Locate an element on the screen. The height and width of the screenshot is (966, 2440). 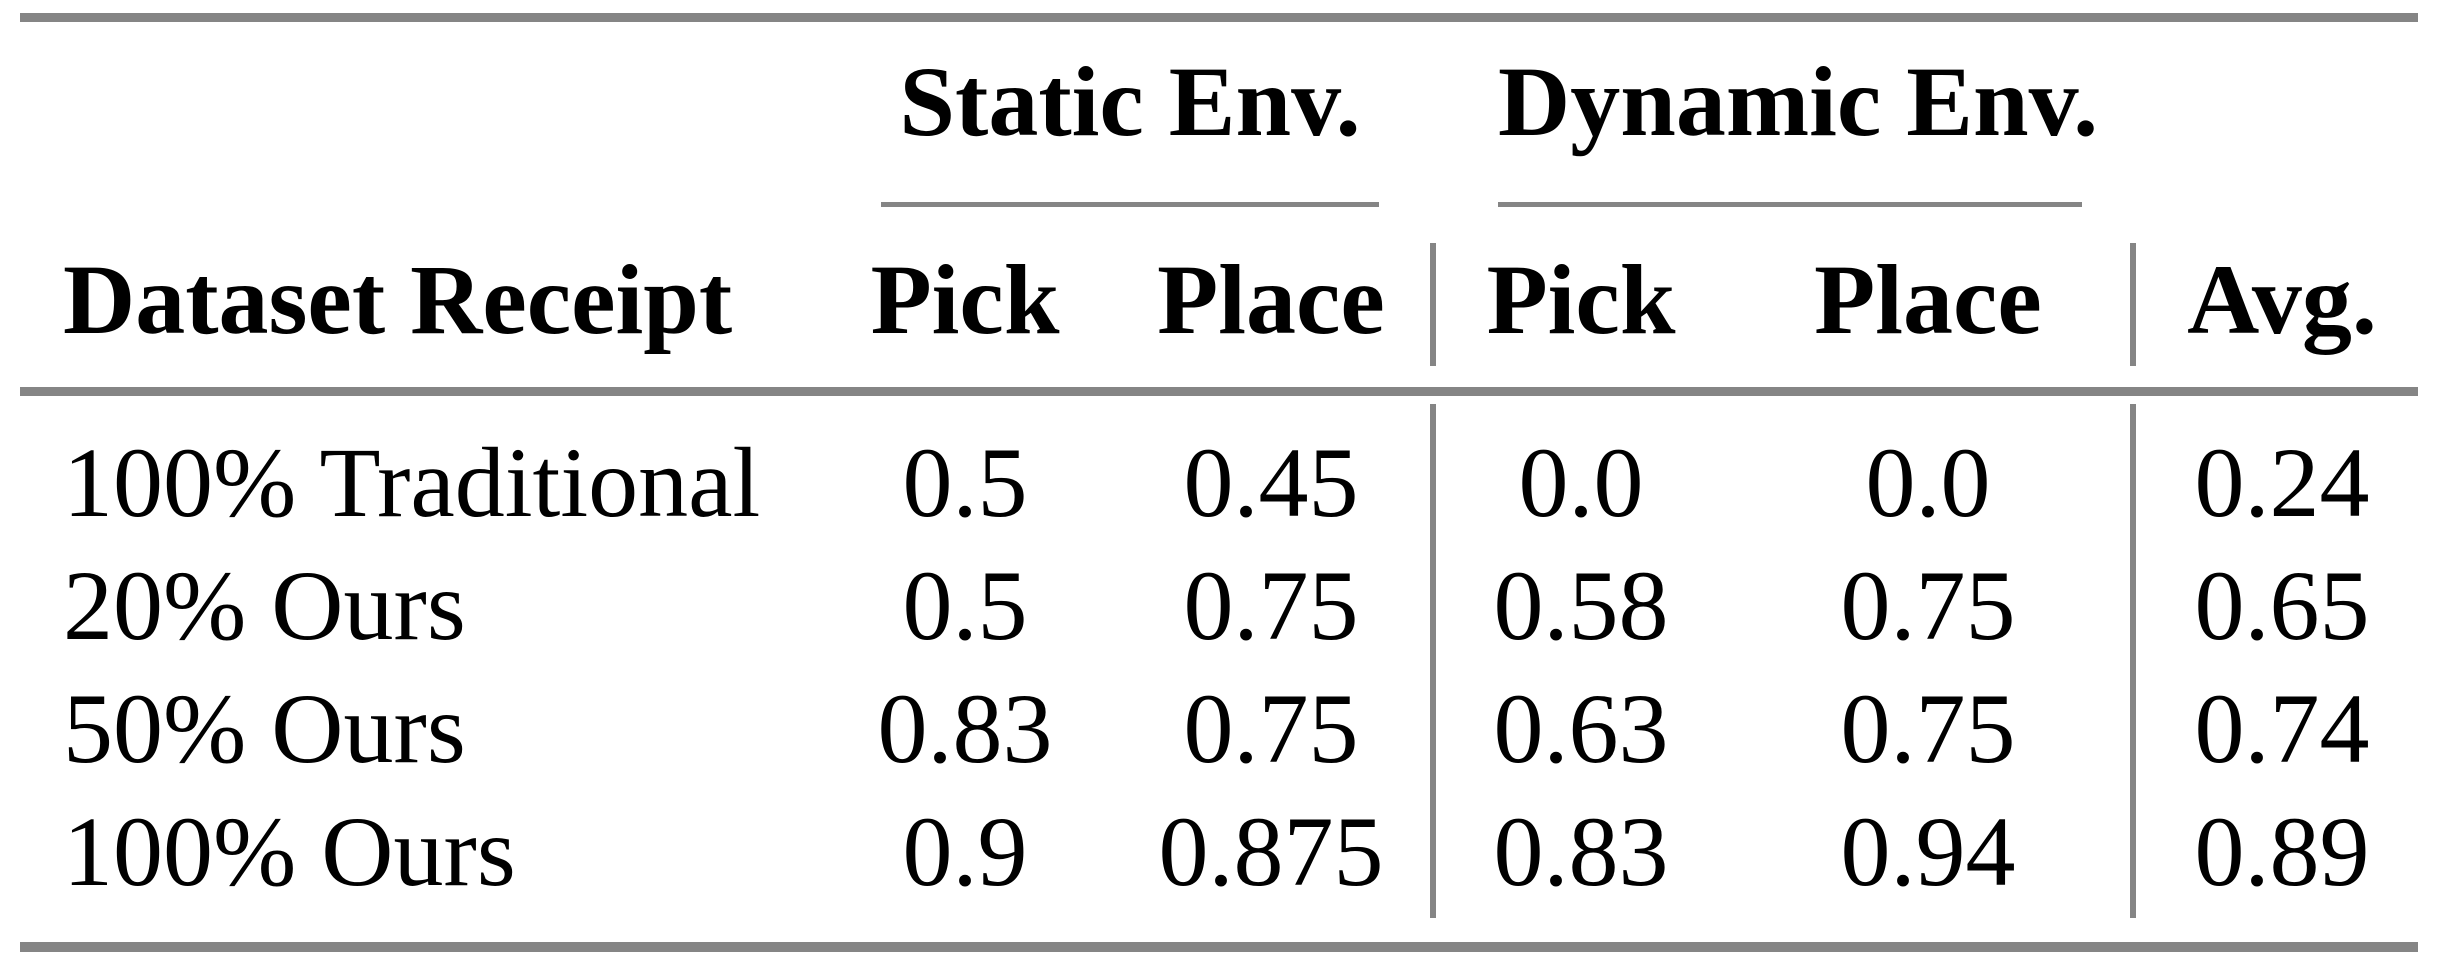
group-header-static-env: Static Env. is located at coordinates (1130, 101).